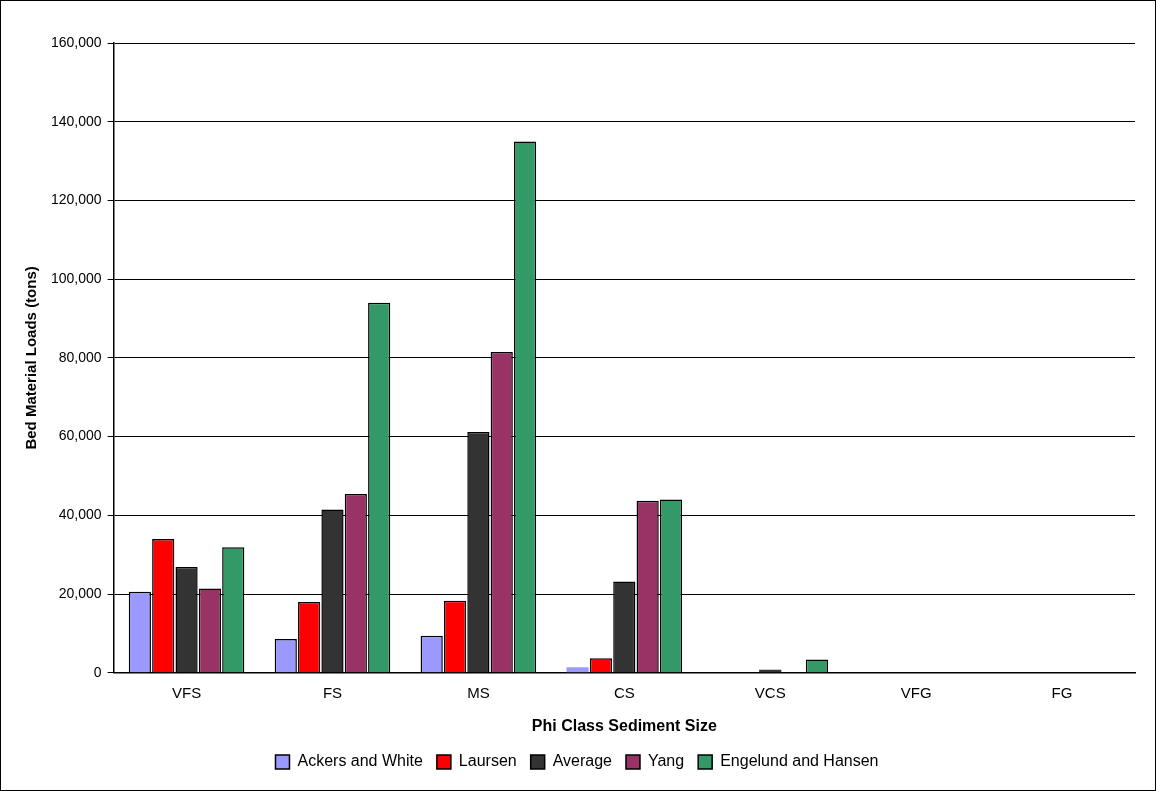  Describe the element at coordinates (624, 725) in the screenshot. I see `x-axis-title: Phi Class Sediment Size` at that location.